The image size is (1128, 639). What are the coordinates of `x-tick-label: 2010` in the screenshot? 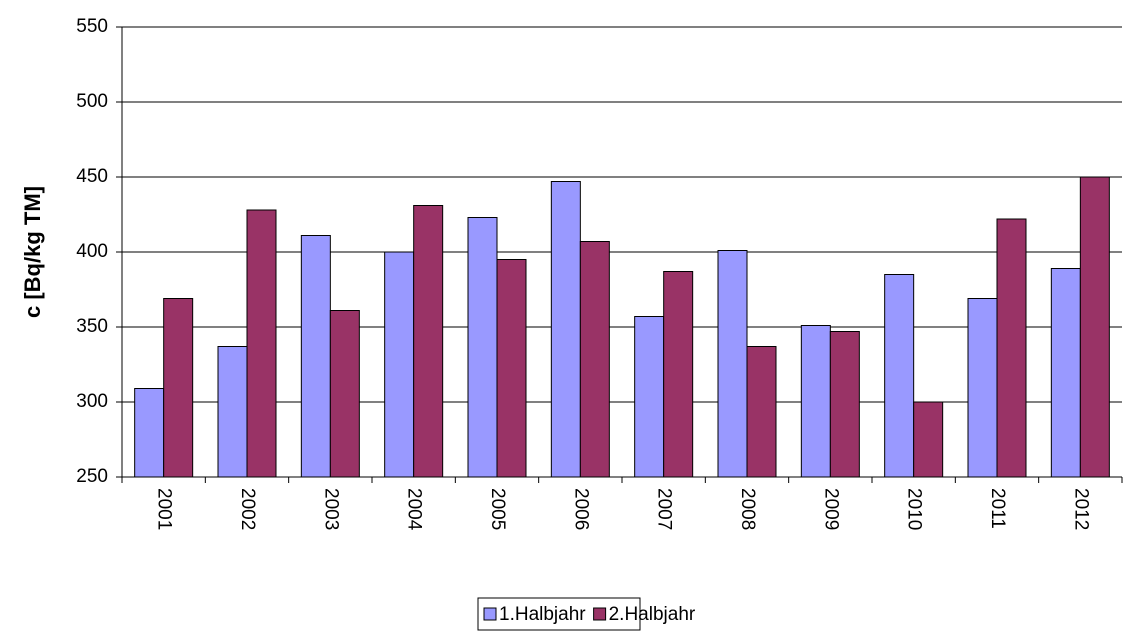 It's located at (914, 509).